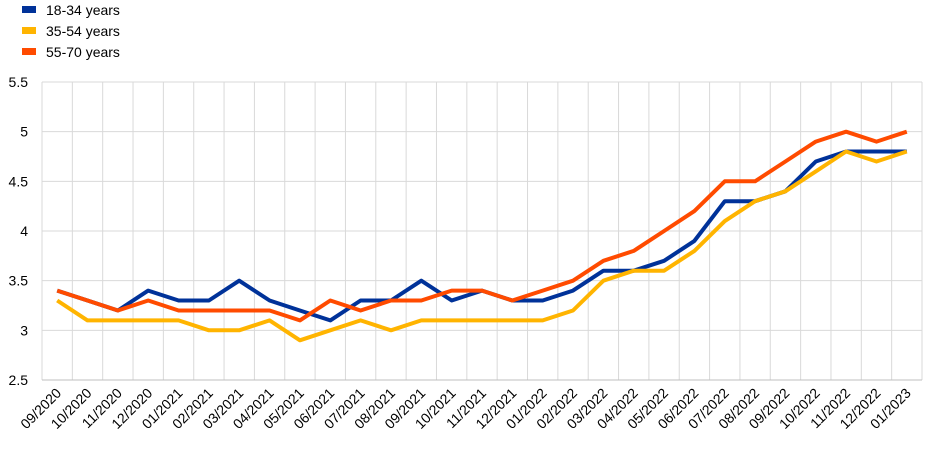  What do you see at coordinates (83, 31) in the screenshot?
I see `legend-label-35-54: 35-54 years` at bounding box center [83, 31].